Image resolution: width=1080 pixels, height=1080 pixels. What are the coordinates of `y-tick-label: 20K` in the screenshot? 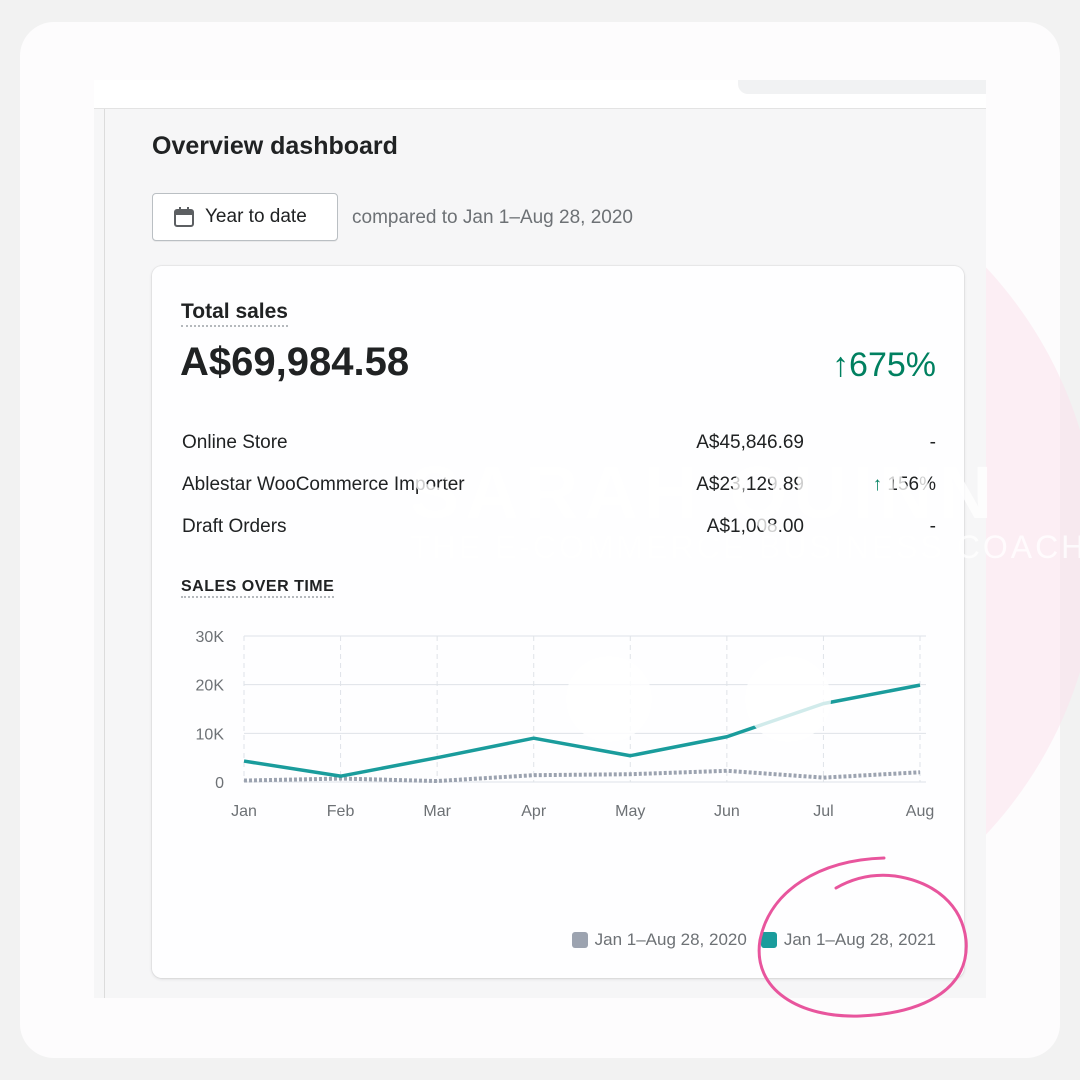 It's located at (210, 686).